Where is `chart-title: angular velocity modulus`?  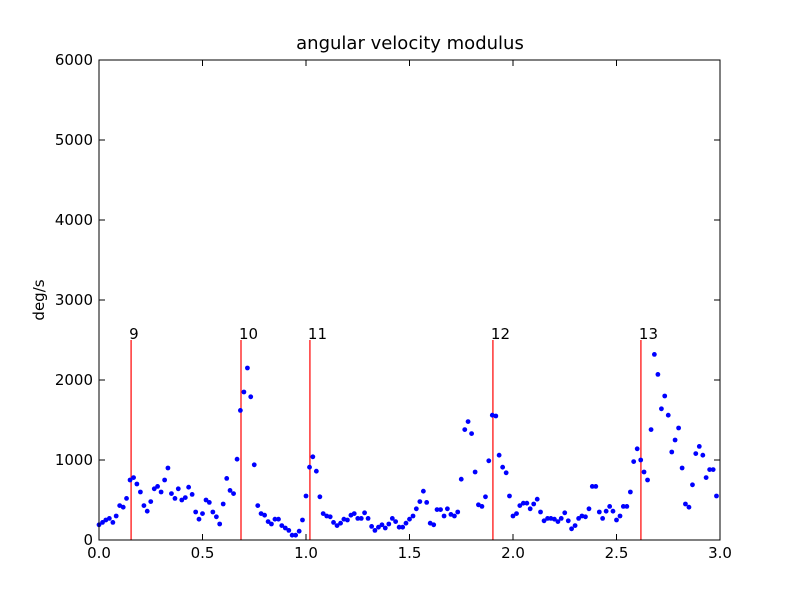 chart-title: angular velocity modulus is located at coordinates (410, 43).